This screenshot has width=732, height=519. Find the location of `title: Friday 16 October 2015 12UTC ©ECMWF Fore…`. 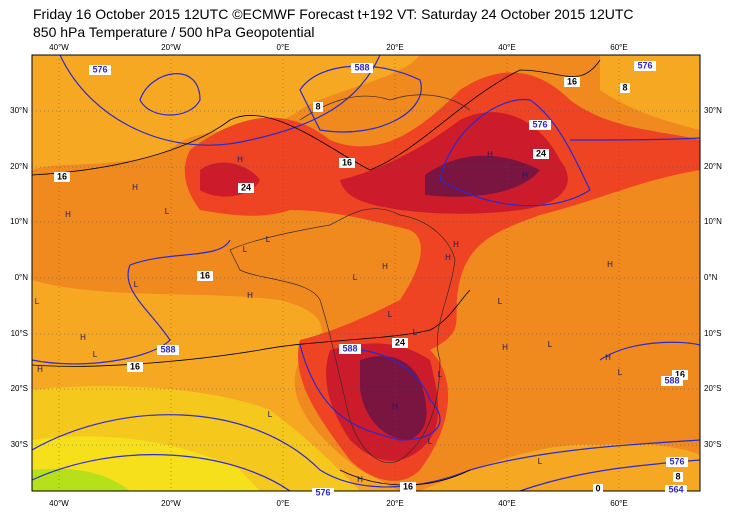

title: Friday 16 October 2015 12UTC ©ECMWF Fore… is located at coordinates (333, 14).